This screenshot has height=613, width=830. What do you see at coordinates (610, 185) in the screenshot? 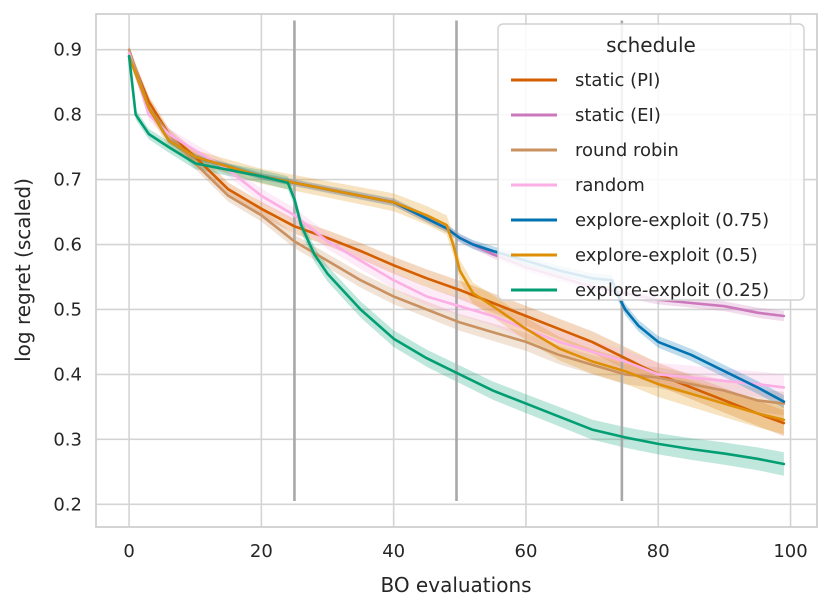
I see `legend-label-random: random` at bounding box center [610, 185].